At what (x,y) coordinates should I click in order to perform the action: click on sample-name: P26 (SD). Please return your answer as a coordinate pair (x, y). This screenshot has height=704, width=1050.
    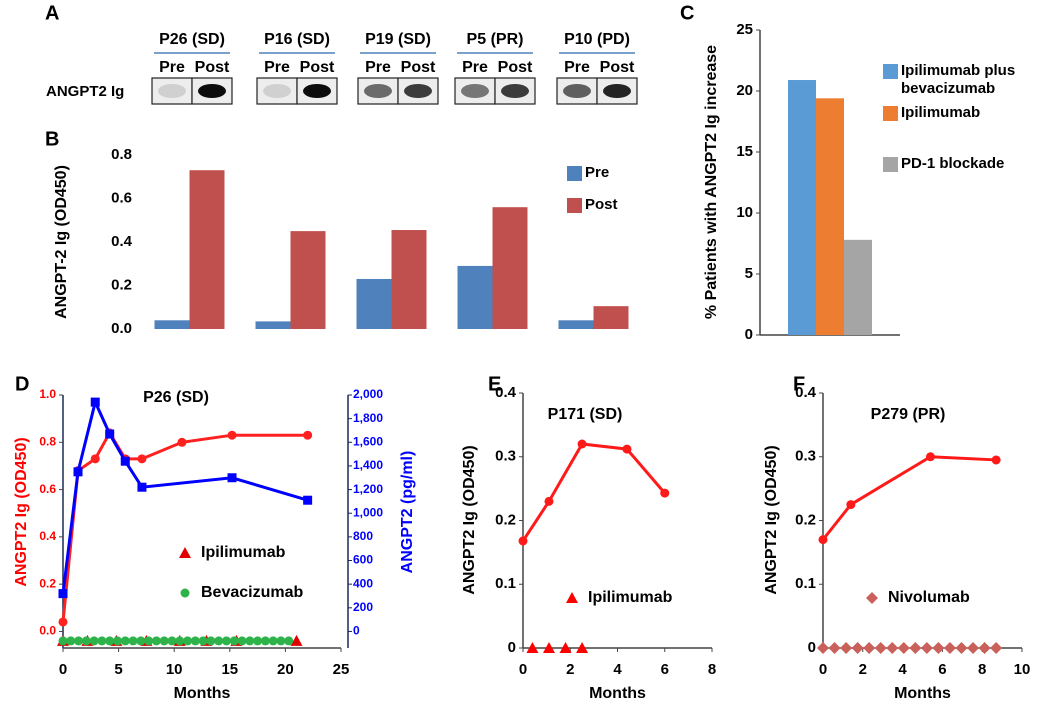
    Looking at the image, I should click on (192, 39).